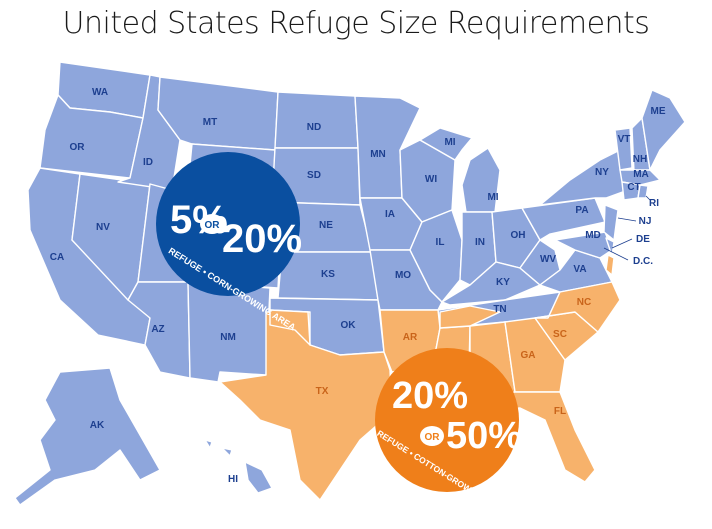  I want to click on state-ma, so click(640, 177).